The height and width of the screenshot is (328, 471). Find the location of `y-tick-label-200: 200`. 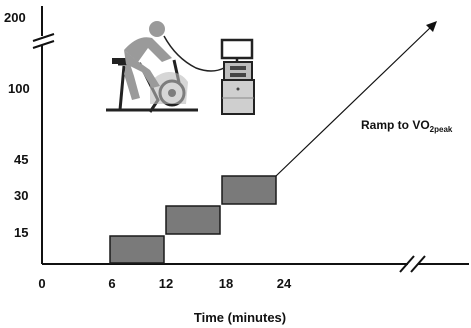

y-tick-label-200: 200 is located at coordinates (15, 17).